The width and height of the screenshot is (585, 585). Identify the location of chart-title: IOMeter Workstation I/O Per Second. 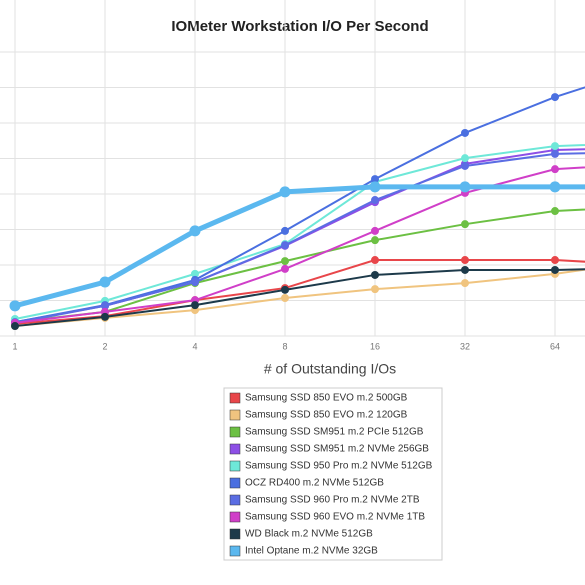
(299, 26).